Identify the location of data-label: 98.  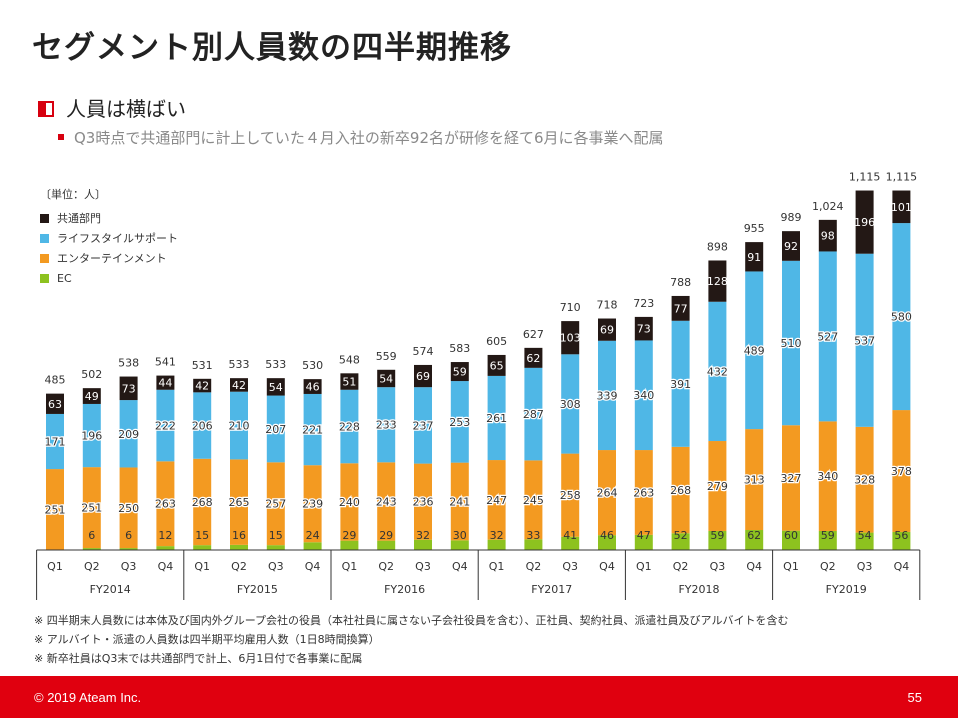
(828, 236).